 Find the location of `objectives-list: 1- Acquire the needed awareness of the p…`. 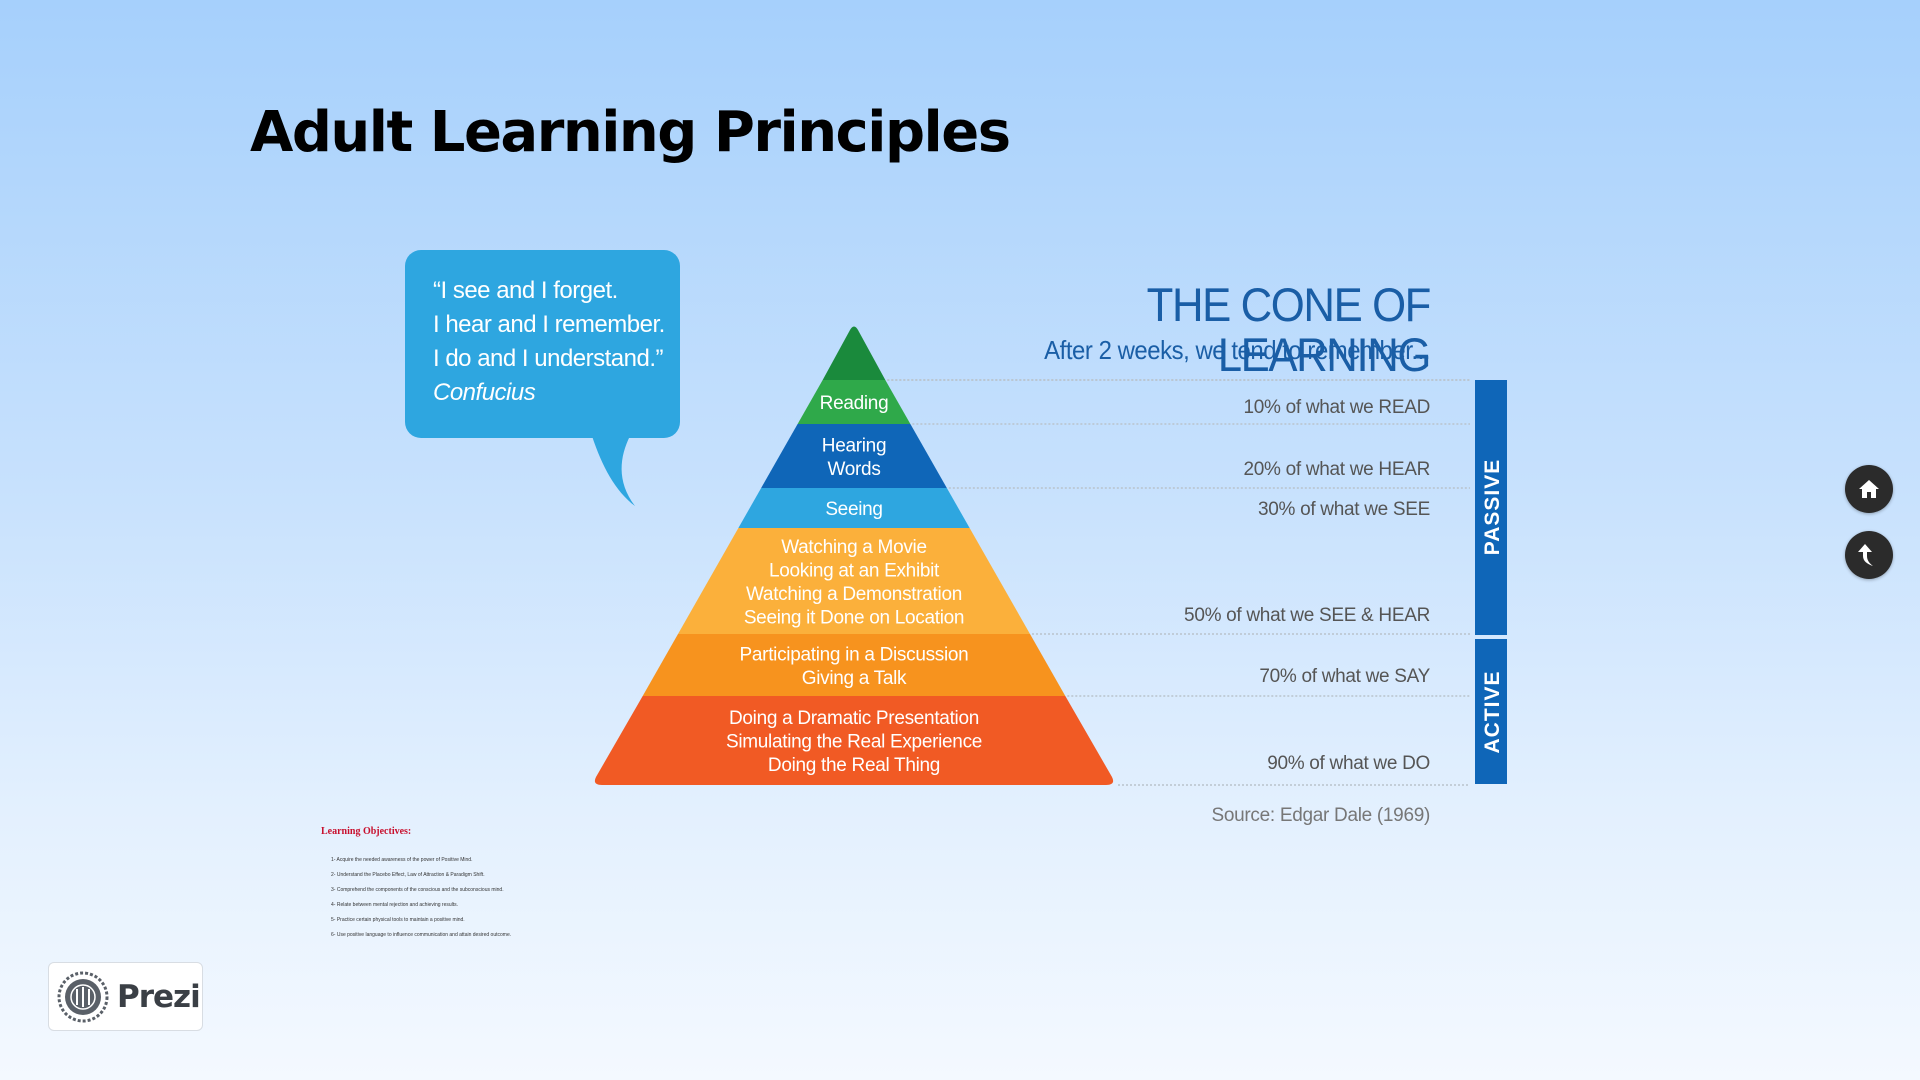

objectives-list: 1- Acquire the needed awareness of the p… is located at coordinates (431, 897).